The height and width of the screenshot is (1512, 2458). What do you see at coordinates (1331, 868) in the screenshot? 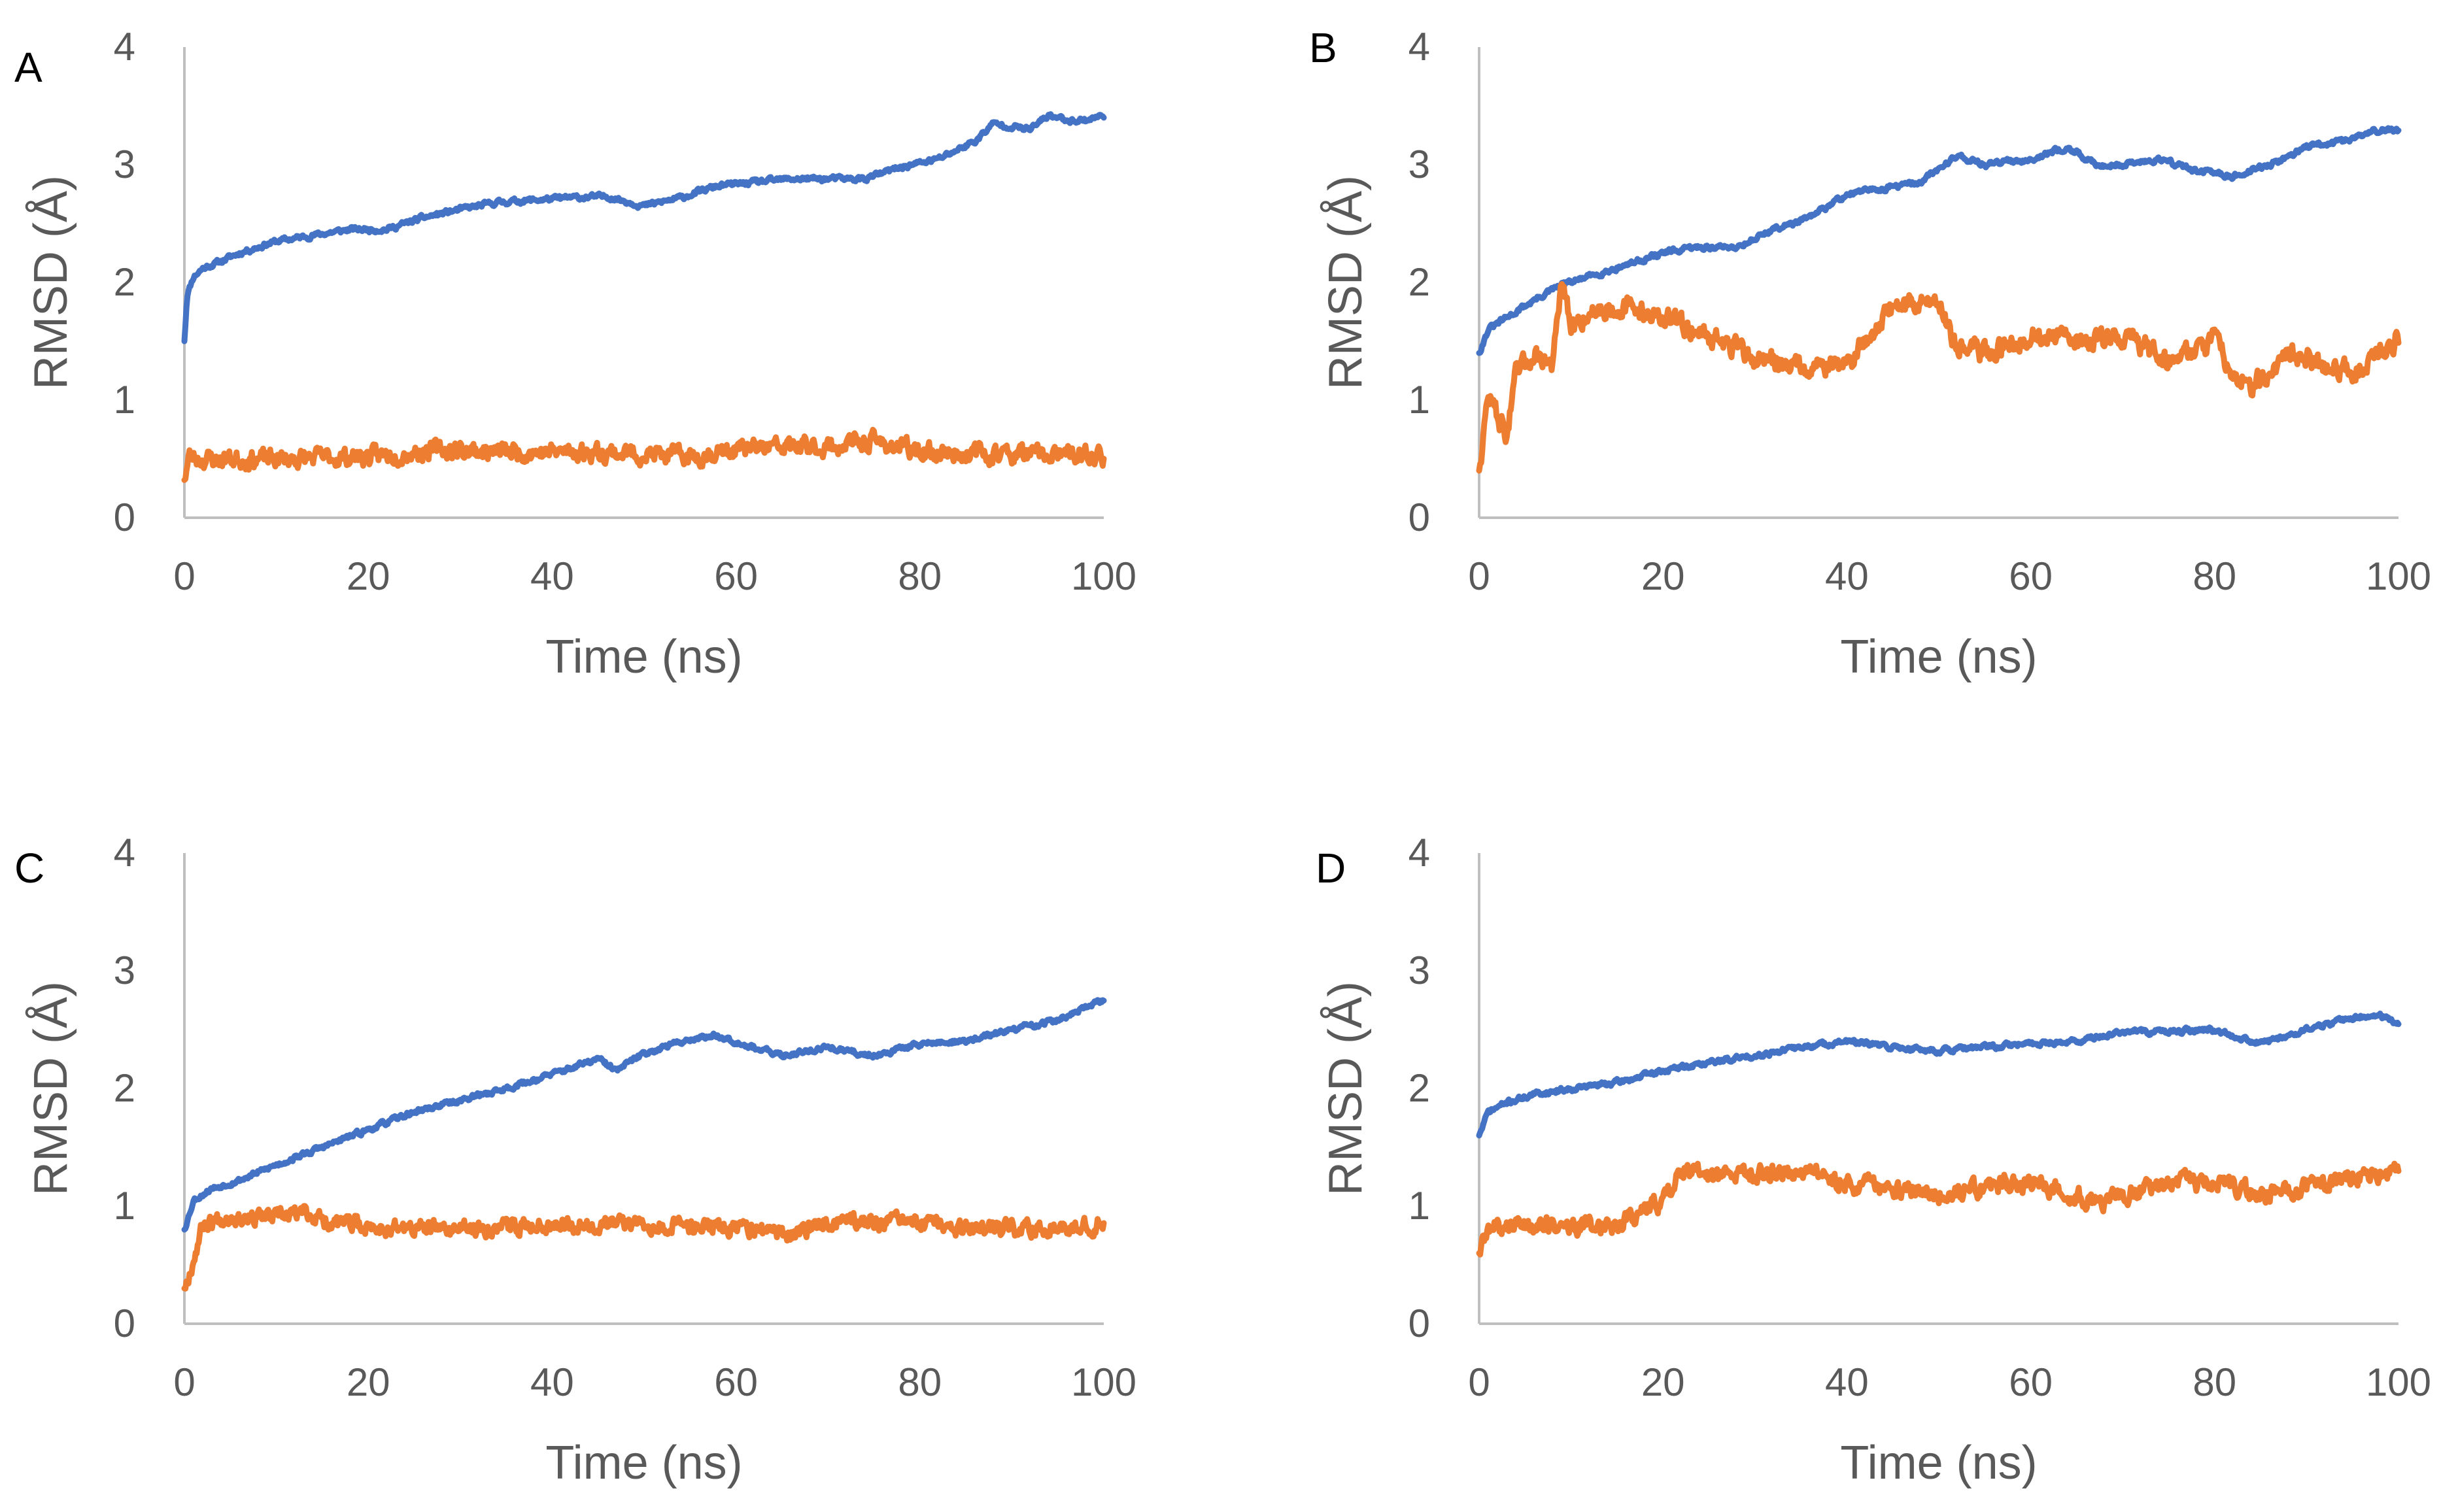
I see `panel-label: D` at bounding box center [1331, 868].